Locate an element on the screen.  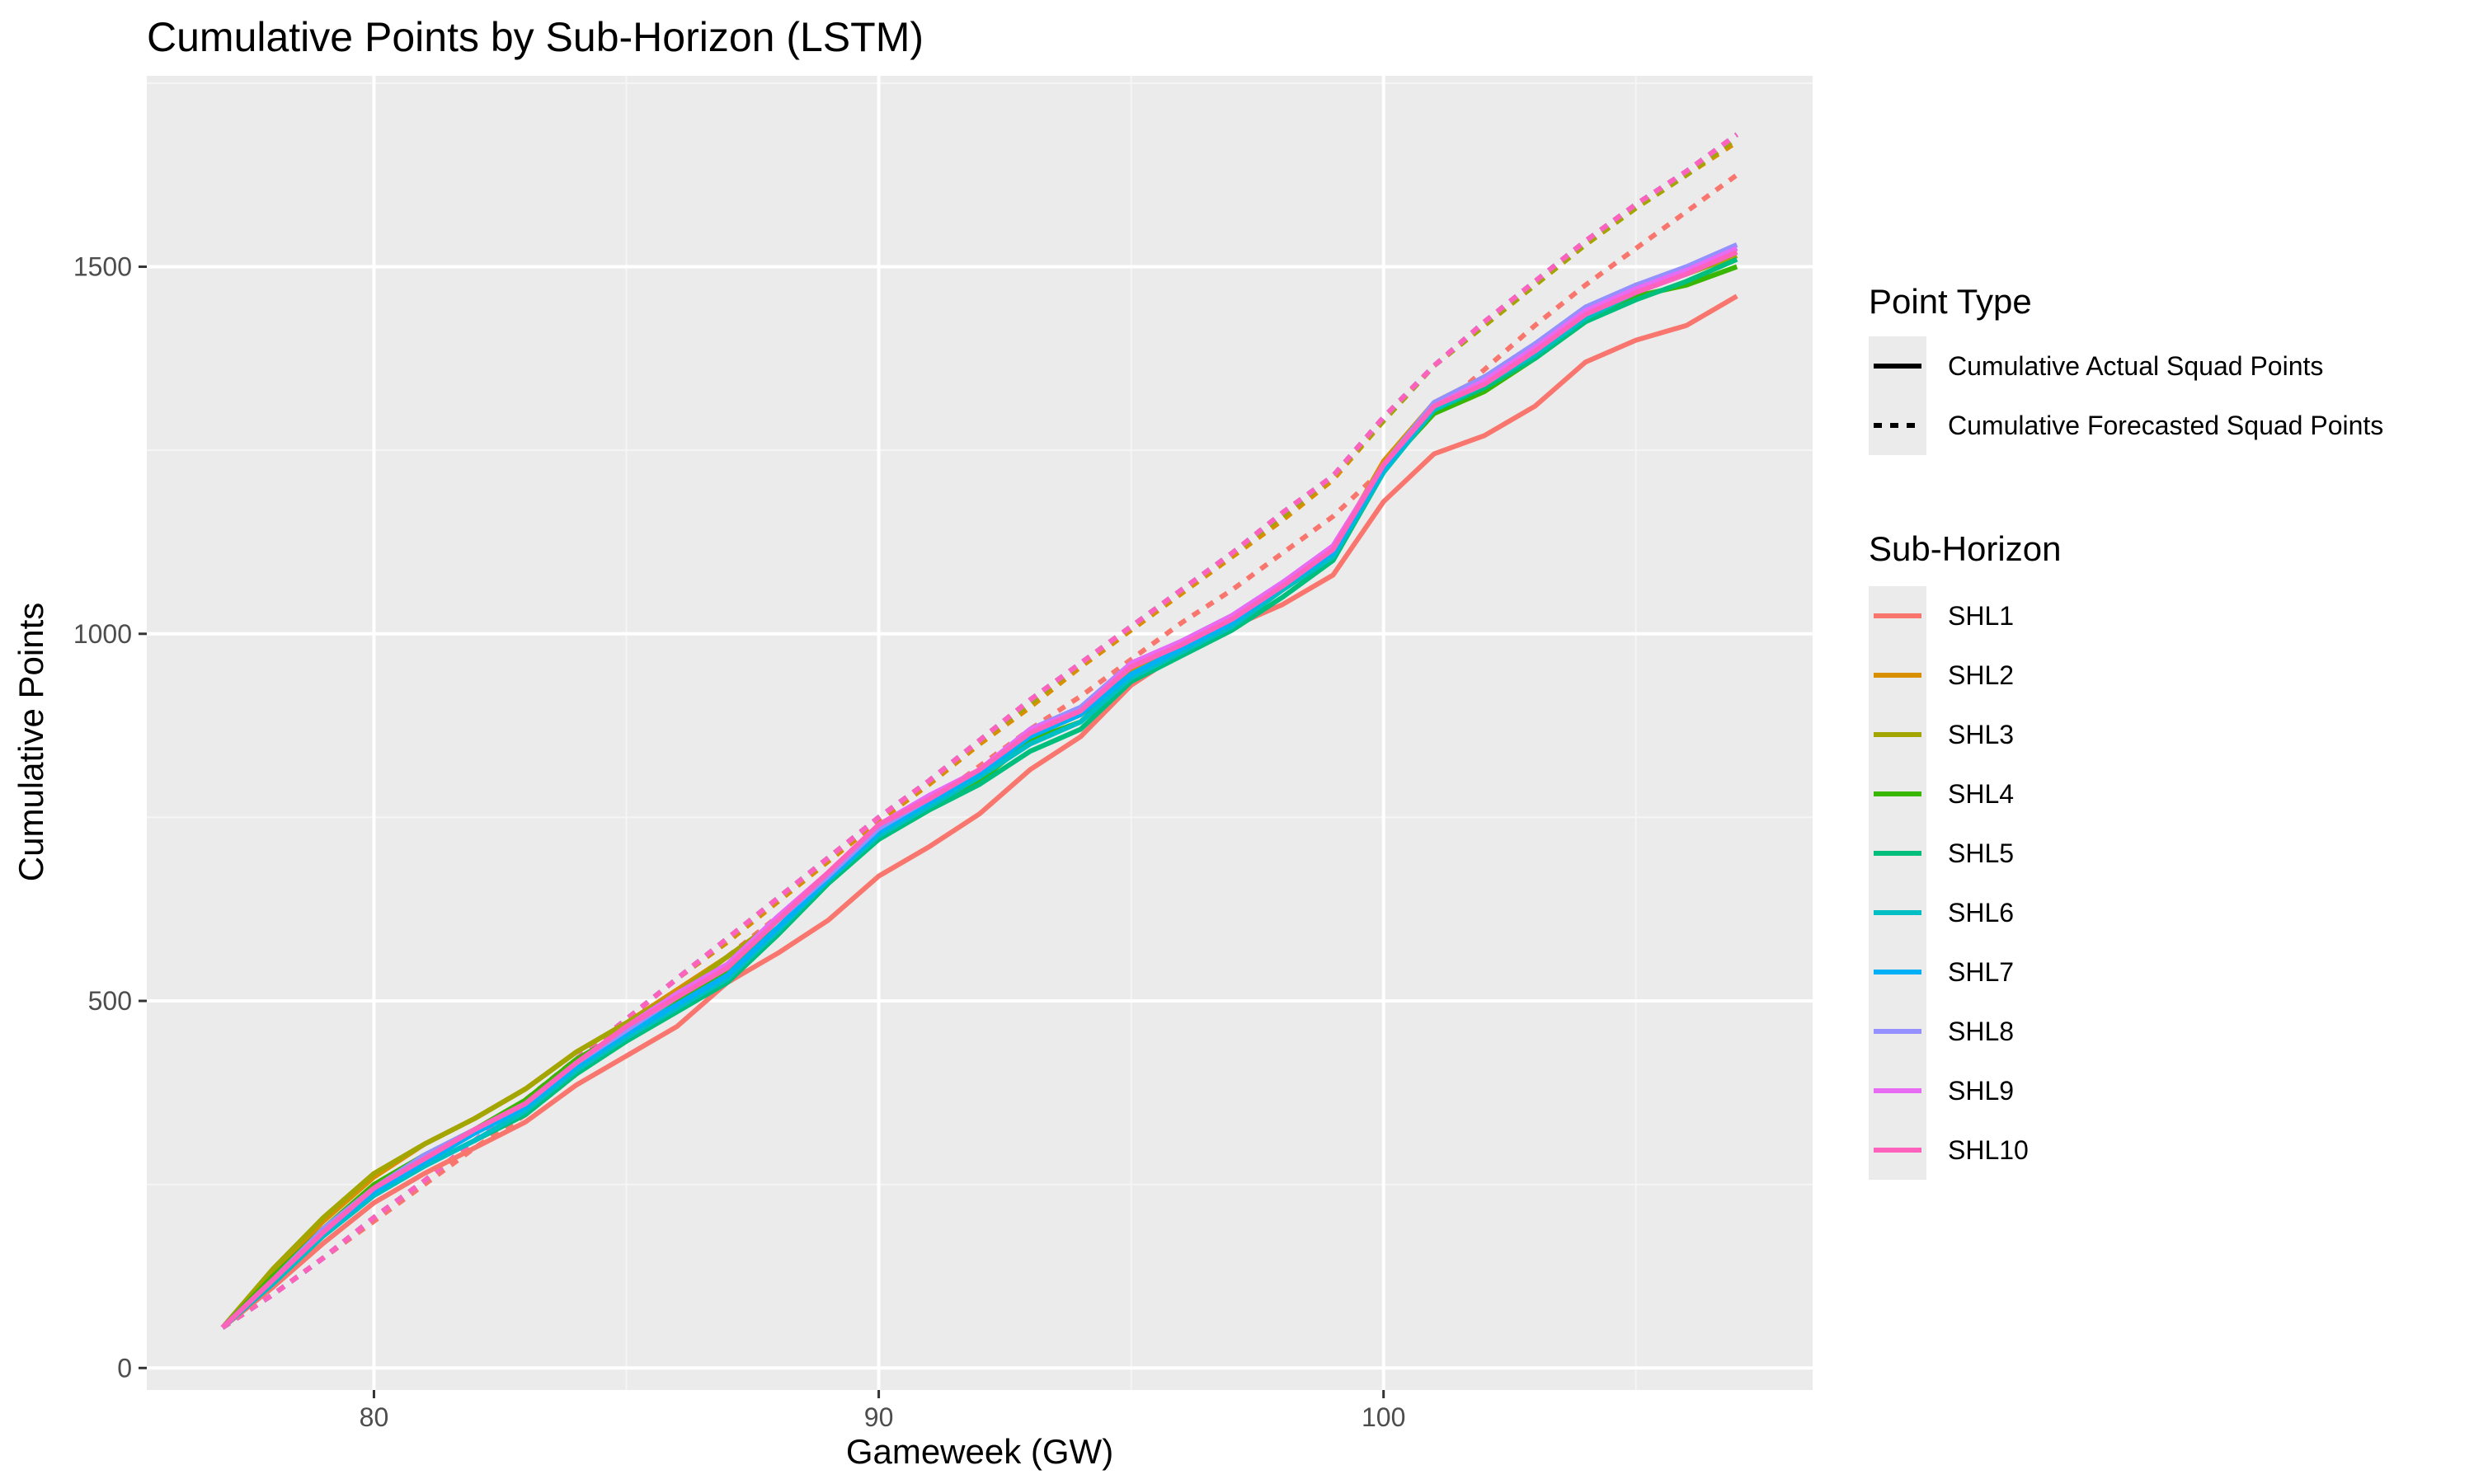
y-tick-label: 0 is located at coordinates (124, 1368).